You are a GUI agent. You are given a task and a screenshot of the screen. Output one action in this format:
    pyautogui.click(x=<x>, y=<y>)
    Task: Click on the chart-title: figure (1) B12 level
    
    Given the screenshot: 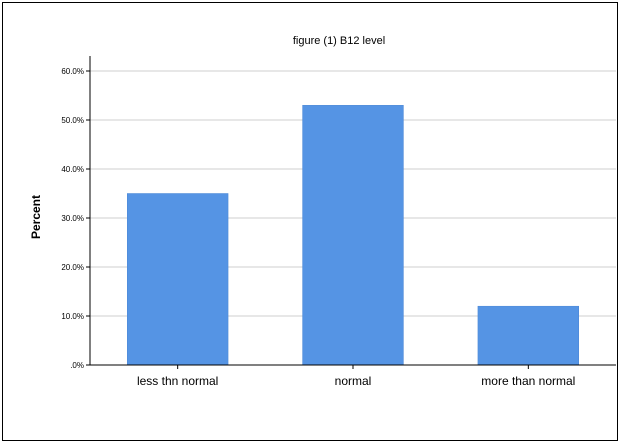 What is the action you would take?
    pyautogui.click(x=339, y=41)
    